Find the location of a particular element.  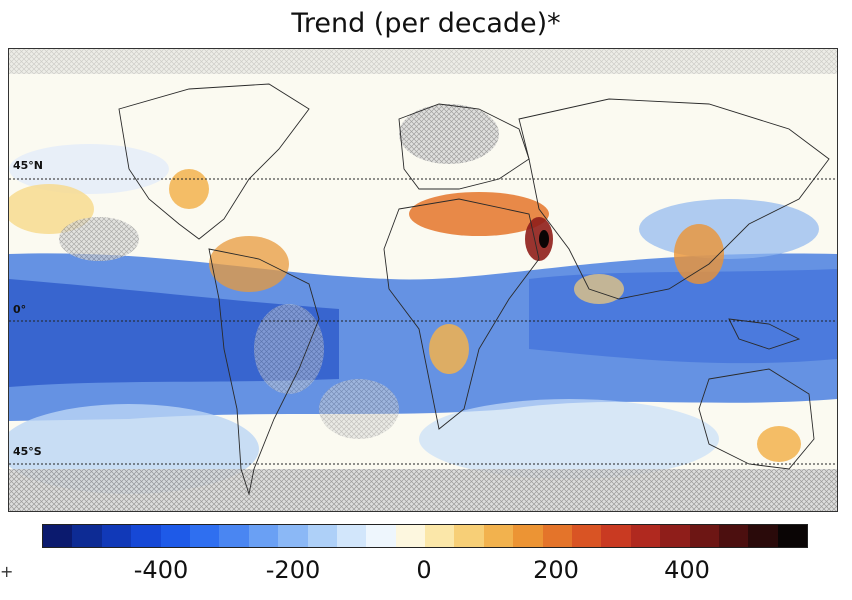

south-indian-light is located at coordinates (569, 439).